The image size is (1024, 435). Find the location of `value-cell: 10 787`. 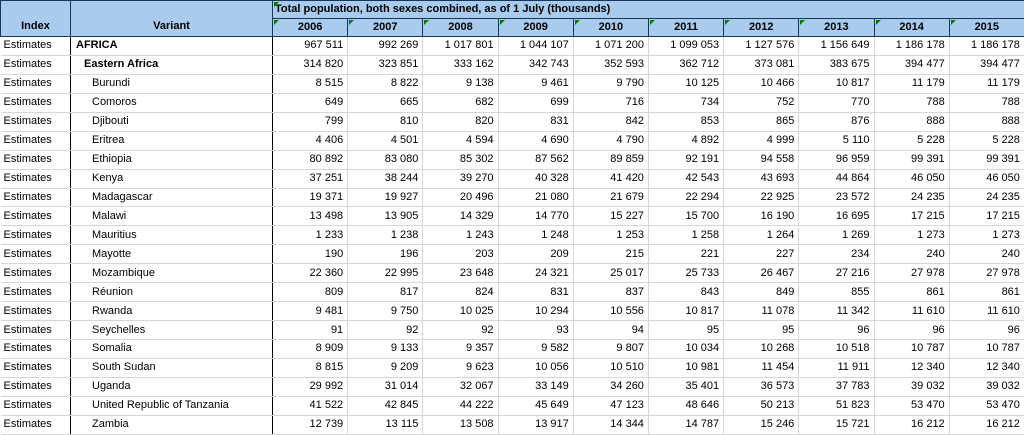

value-cell: 10 787 is located at coordinates (986, 349).